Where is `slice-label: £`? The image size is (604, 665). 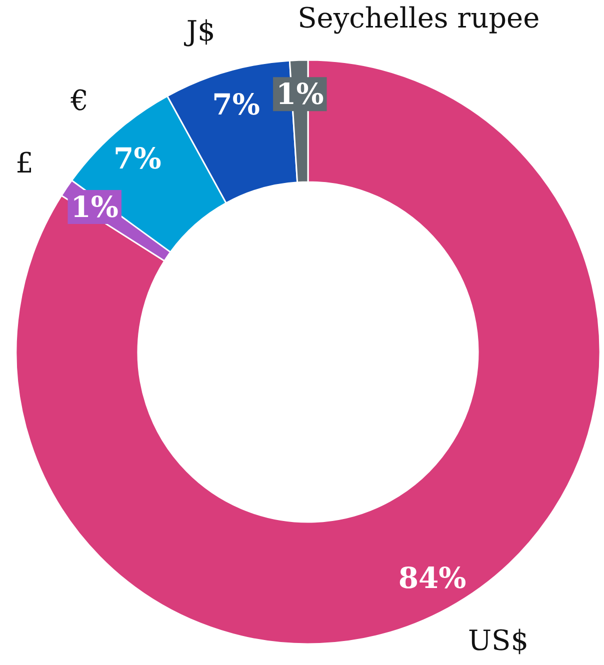 slice-label: £ is located at coordinates (25, 163).